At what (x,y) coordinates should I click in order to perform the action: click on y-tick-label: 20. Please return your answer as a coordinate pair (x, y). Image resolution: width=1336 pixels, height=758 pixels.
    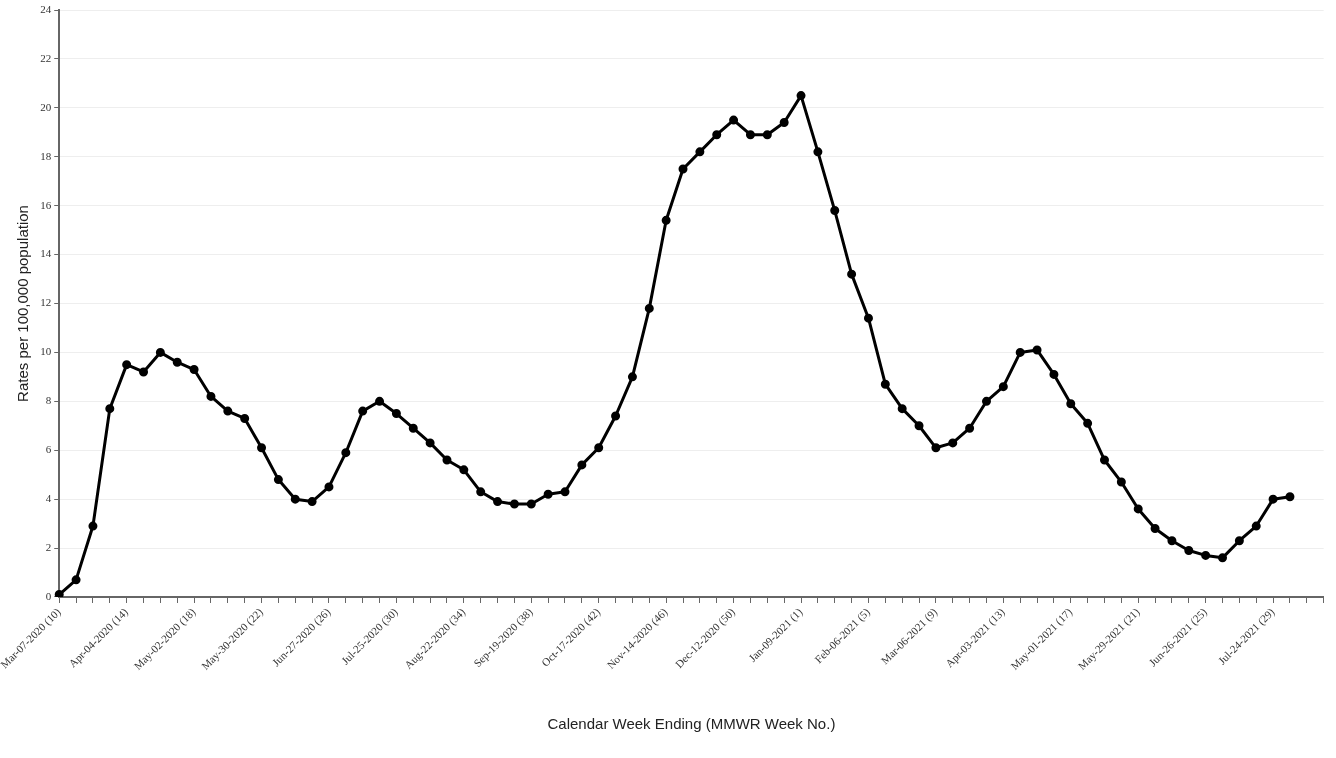
    Looking at the image, I should click on (46, 106).